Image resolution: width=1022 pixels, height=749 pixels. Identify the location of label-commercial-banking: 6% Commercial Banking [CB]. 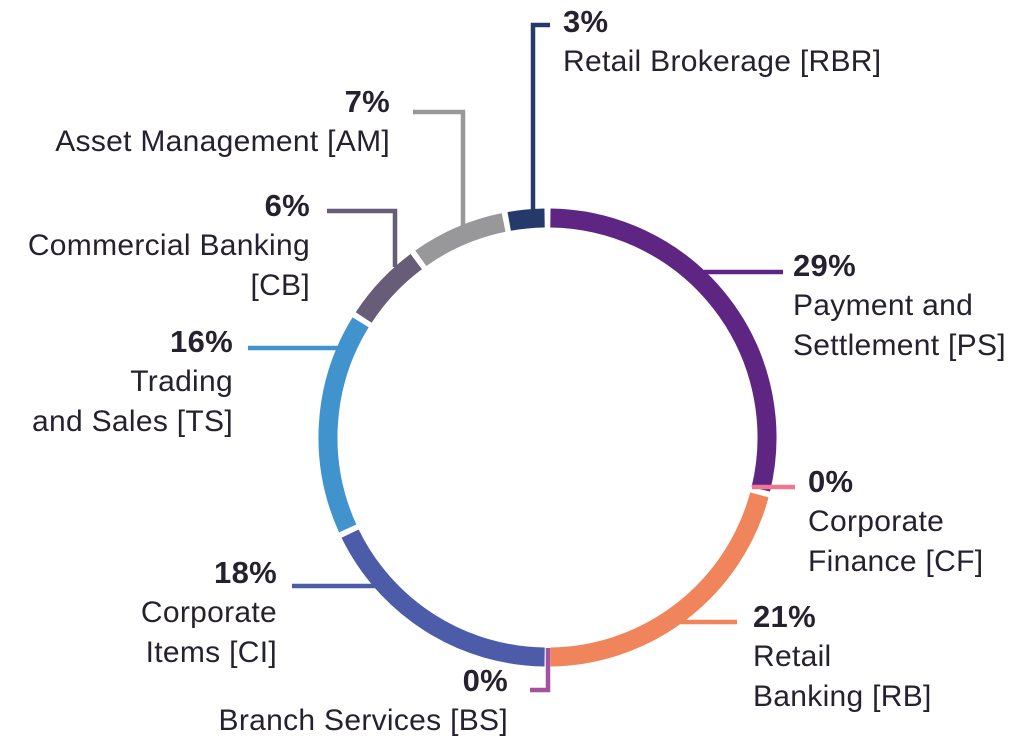
(169, 246).